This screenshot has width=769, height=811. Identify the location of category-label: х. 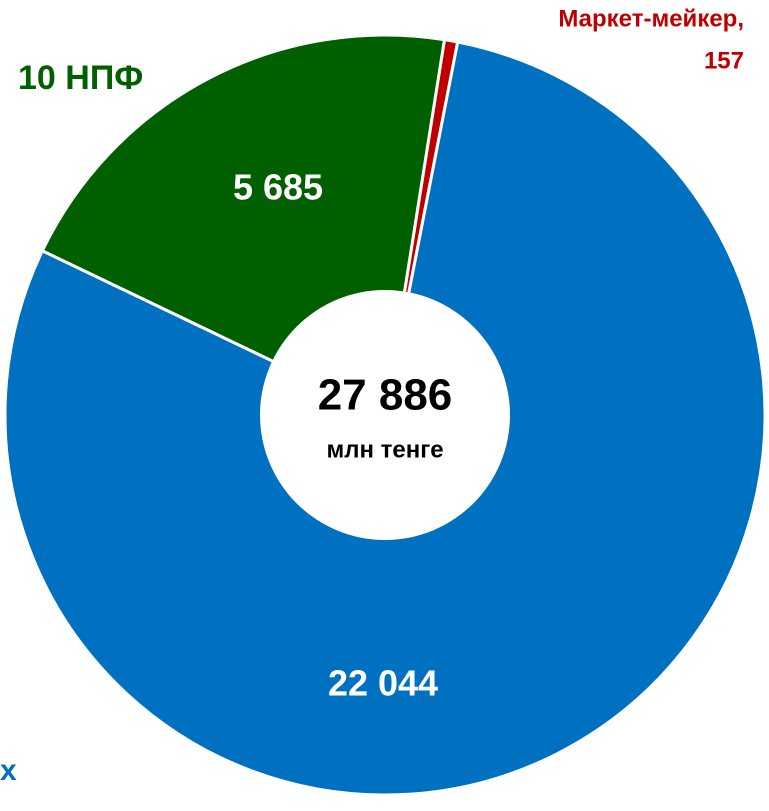
(8, 770).